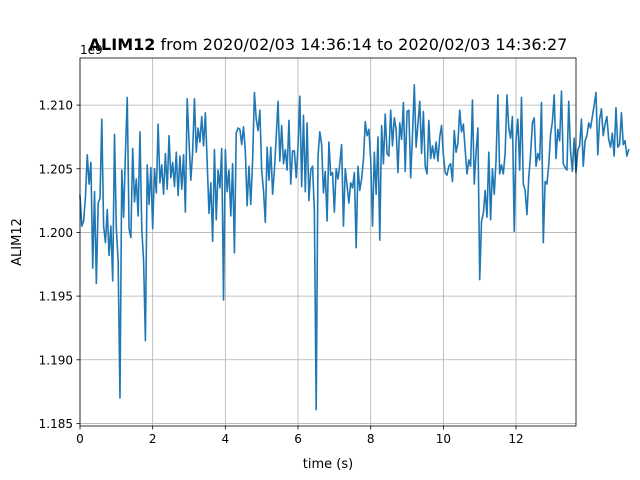 This screenshot has height=480, width=640. Describe the element at coordinates (91, 50) in the screenshot. I see `y-axis-offset-text: 1e9` at that location.